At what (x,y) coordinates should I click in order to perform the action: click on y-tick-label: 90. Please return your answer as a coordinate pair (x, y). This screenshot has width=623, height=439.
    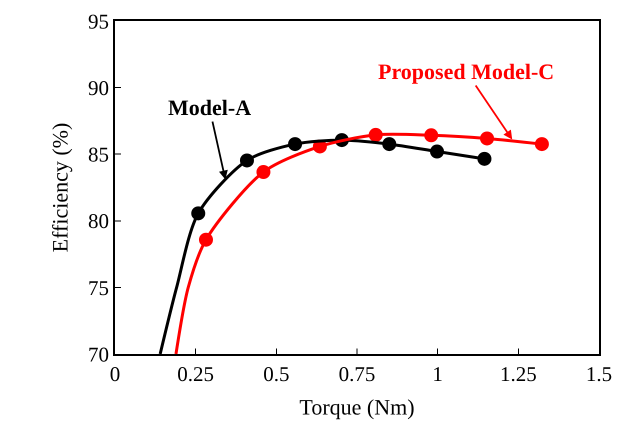
    Looking at the image, I should click on (99, 88).